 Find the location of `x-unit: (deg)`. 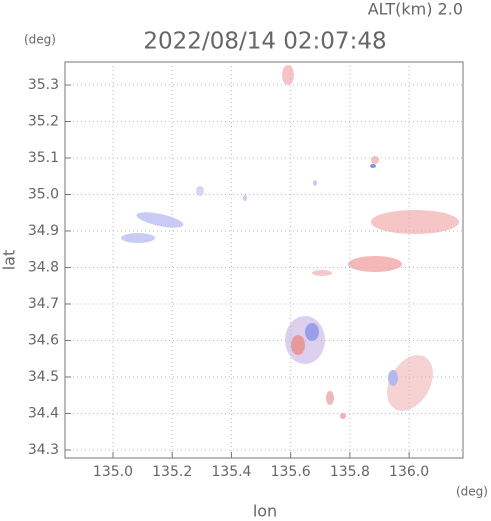

x-unit: (deg) is located at coordinates (472, 492).